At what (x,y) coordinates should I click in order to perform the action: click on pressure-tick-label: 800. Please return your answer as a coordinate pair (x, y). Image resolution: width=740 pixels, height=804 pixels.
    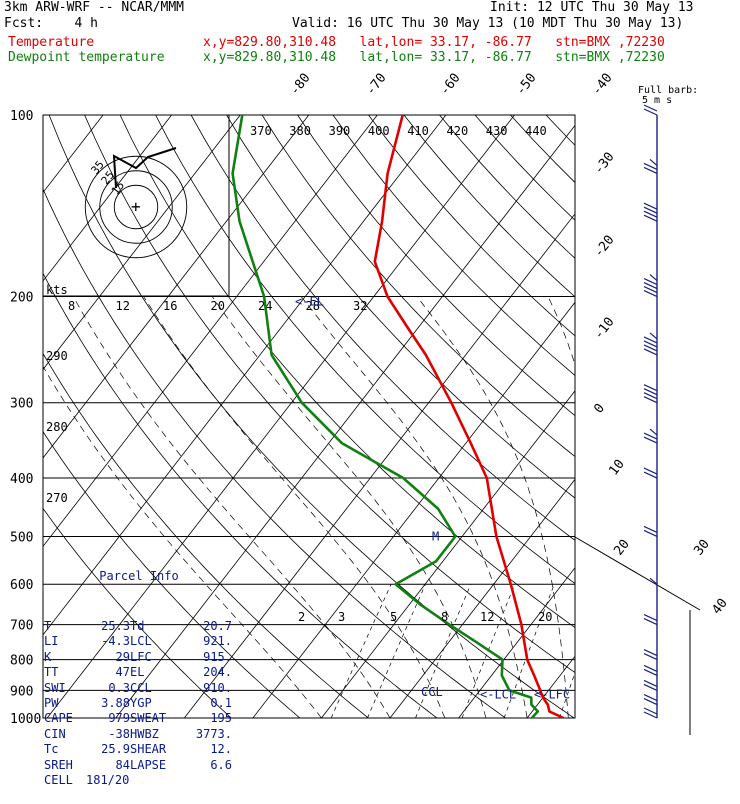
    Looking at the image, I should click on (21, 661).